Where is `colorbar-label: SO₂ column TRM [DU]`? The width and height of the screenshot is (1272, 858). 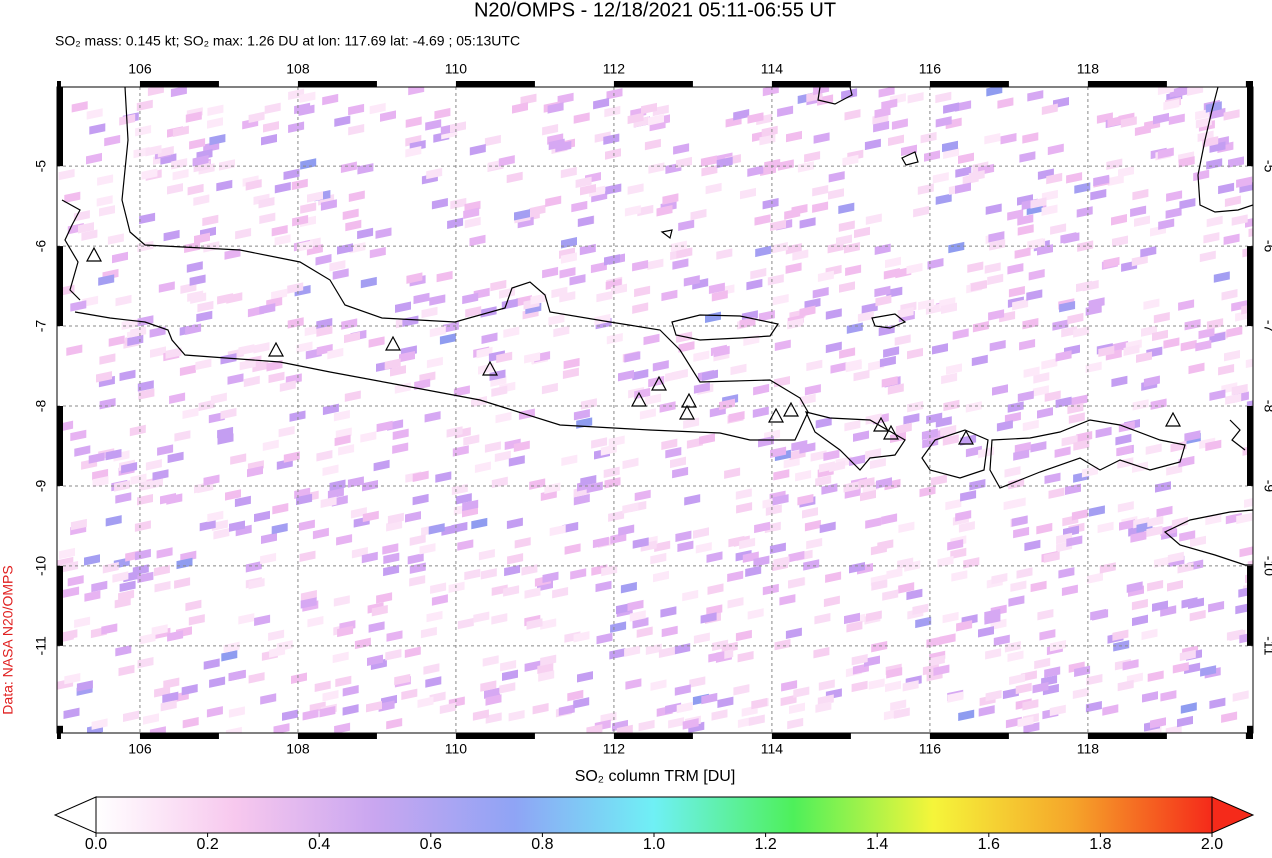
colorbar-label: SO₂ column TRM [DU] is located at coordinates (655, 776).